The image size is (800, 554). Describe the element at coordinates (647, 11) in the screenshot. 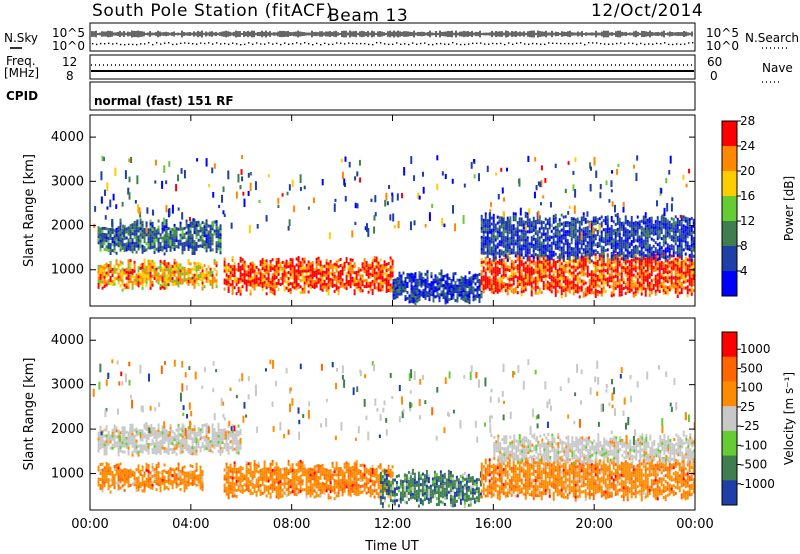

I see `date-title: 12/Oct/2014` at that location.